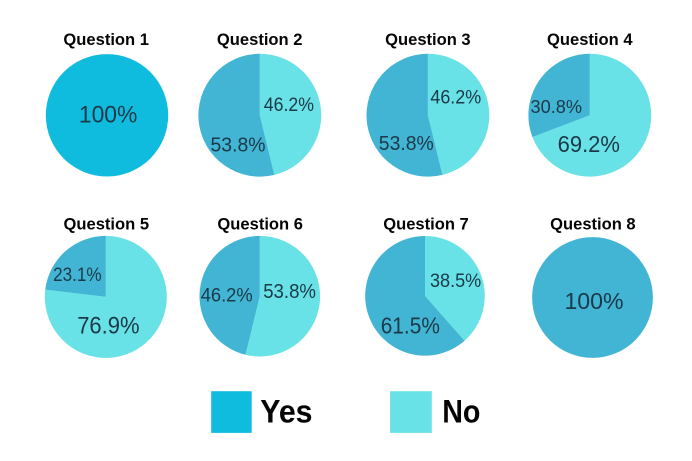 This screenshot has height=461, width=692. I want to click on svg-text: Question 8, so click(593, 224).